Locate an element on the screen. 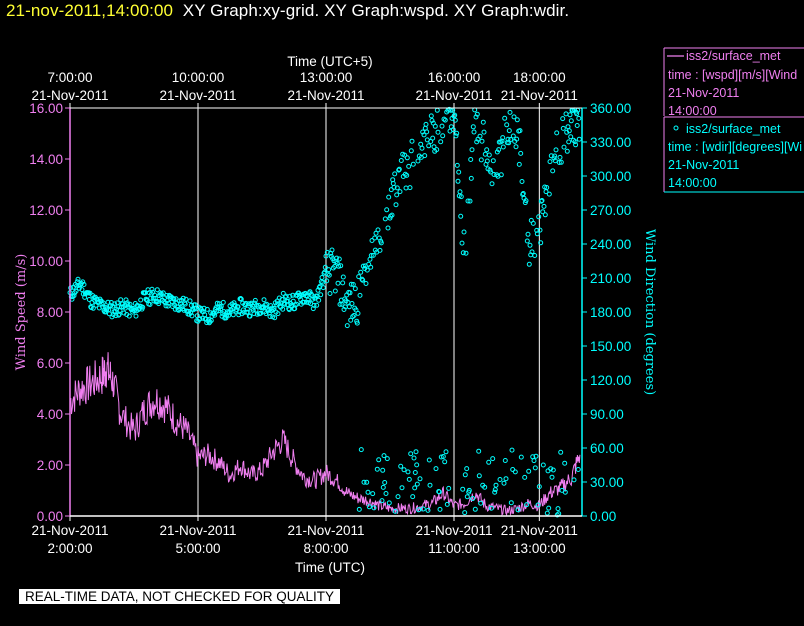 This screenshot has height=626, width=804. x-tick-time: 5:00:00 is located at coordinates (197, 548).